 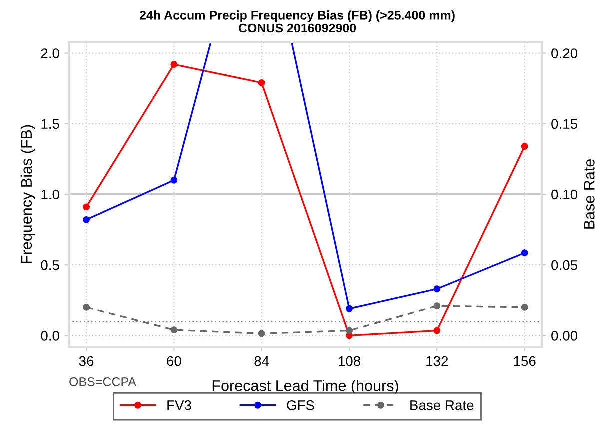 I want to click on x-tick-label: 84, so click(x=262, y=361).